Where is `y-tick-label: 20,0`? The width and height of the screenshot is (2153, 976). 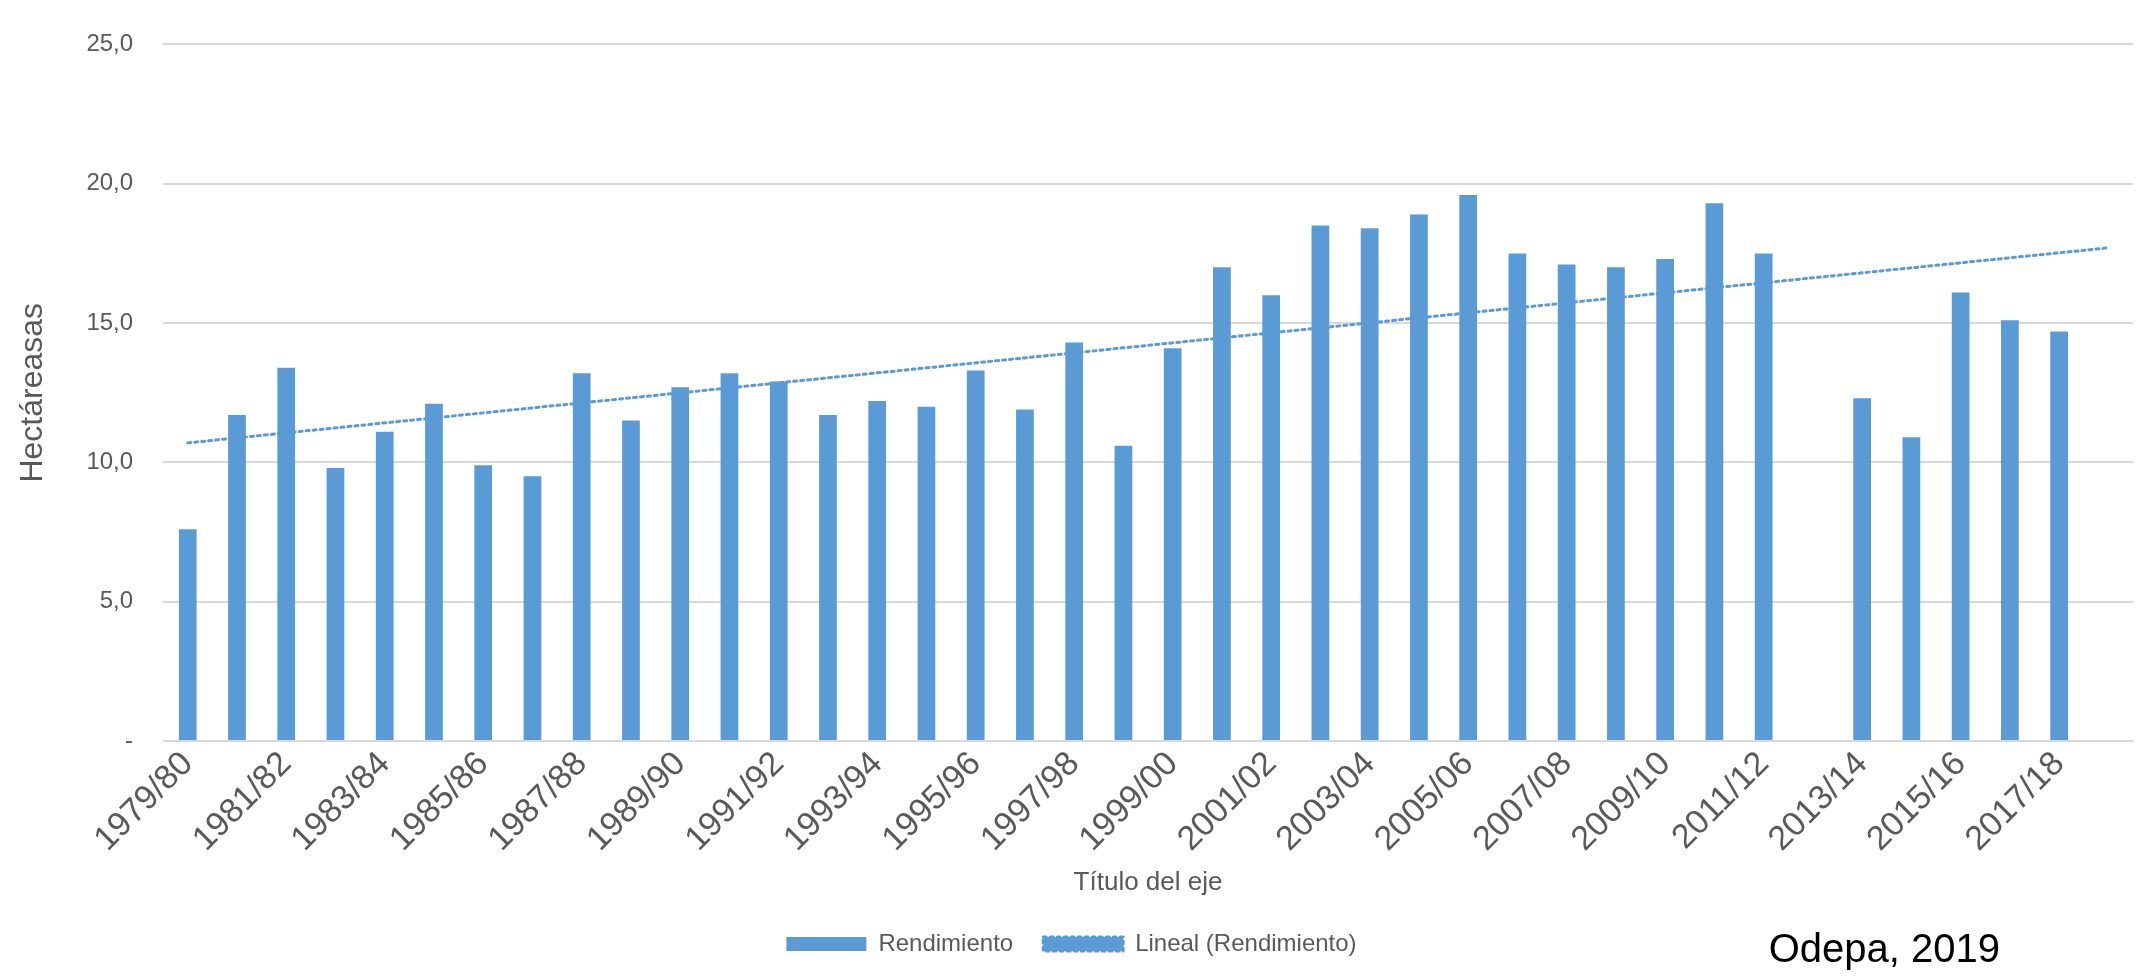 y-tick-label: 20,0 is located at coordinates (110, 182).